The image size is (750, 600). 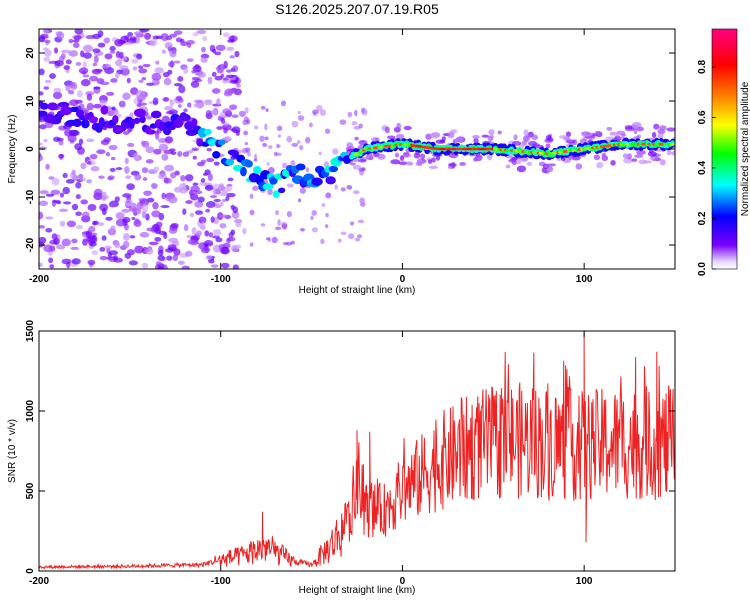 What do you see at coordinates (584, 581) in the screenshot?
I see `snr-xtick-label: 100` at bounding box center [584, 581].